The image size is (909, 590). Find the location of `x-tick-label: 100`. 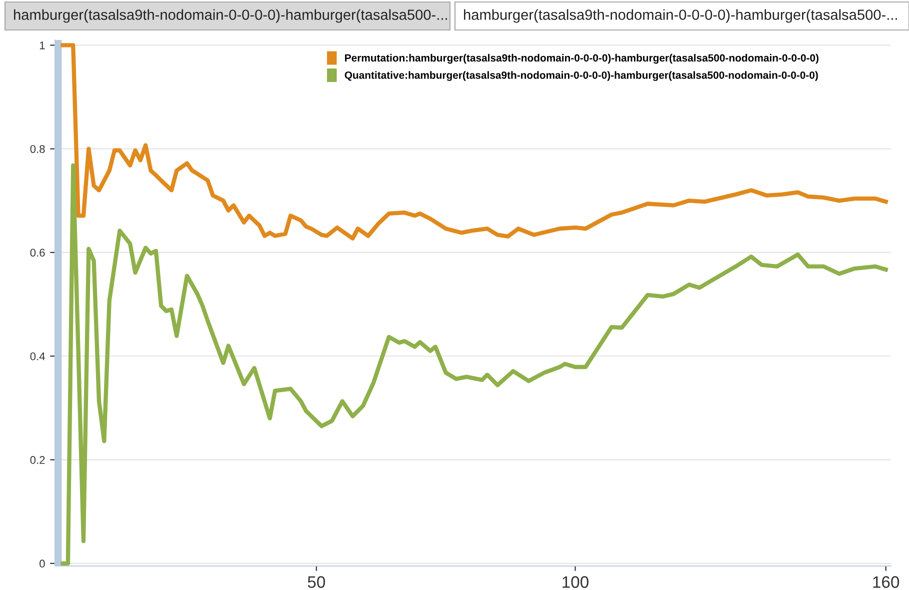

x-tick-label: 100 is located at coordinates (575, 582).